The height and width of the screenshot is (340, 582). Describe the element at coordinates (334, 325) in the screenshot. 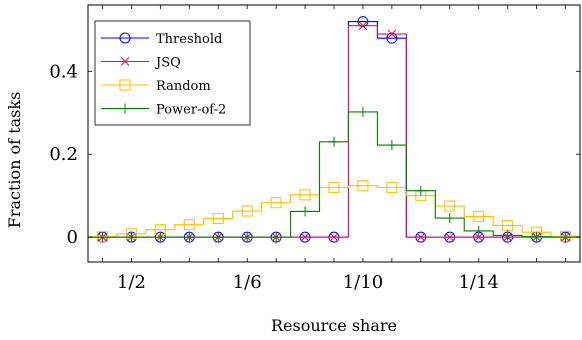

I see `x-axis-title: Resource share` at that location.